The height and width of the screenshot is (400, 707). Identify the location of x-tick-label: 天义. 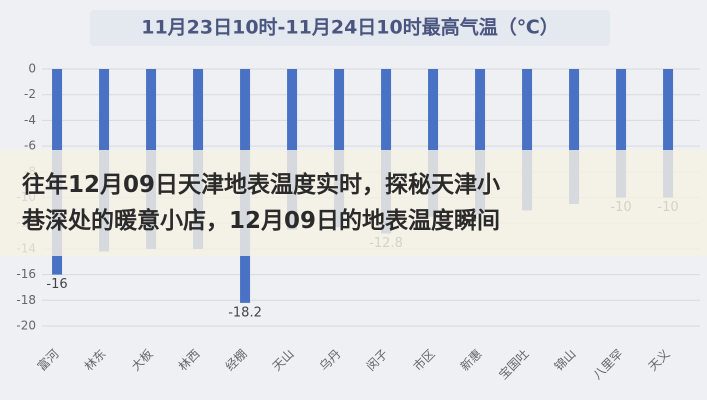
(659, 360).